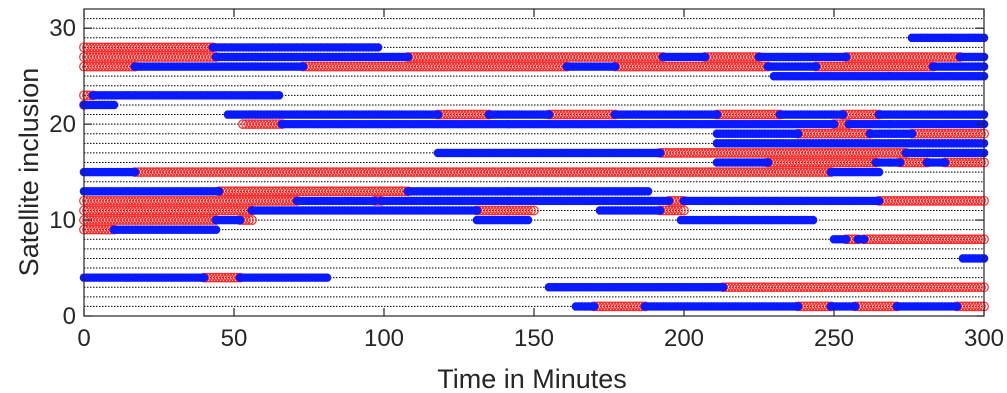 This screenshot has height=393, width=1007. What do you see at coordinates (62, 28) in the screenshot?
I see `y-tick-label: 30` at bounding box center [62, 28].